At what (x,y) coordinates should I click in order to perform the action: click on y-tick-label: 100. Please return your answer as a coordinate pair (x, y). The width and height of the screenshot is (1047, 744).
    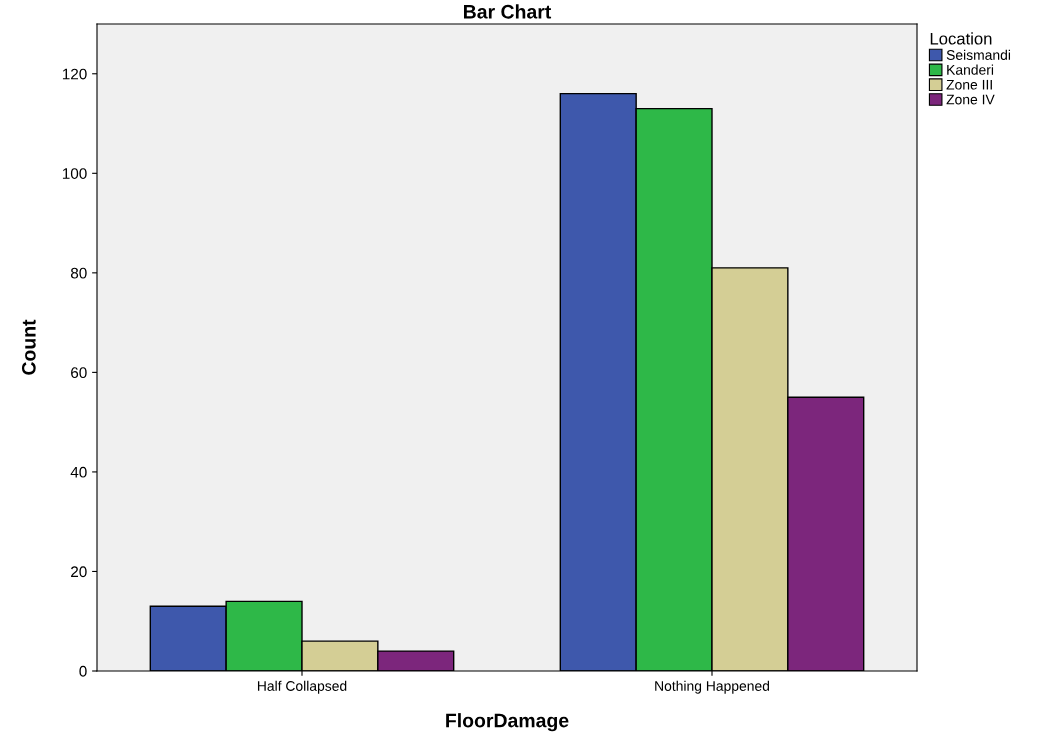
    Looking at the image, I should click on (74, 173).